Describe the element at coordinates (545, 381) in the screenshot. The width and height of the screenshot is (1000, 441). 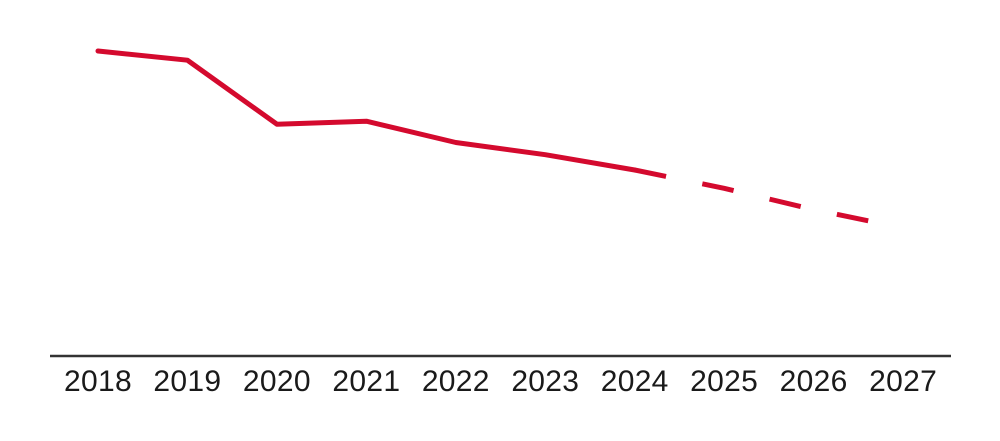
I see `x-axis-tick-label-2023: 2023` at that location.